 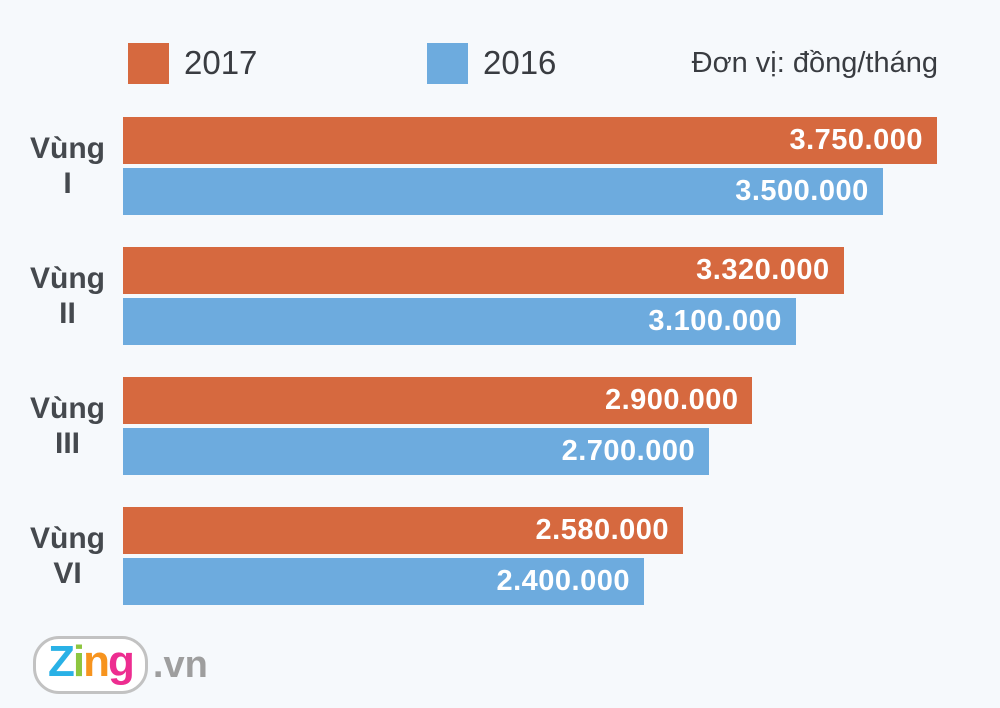 I want to click on category-label-line: II, so click(x=67, y=313).